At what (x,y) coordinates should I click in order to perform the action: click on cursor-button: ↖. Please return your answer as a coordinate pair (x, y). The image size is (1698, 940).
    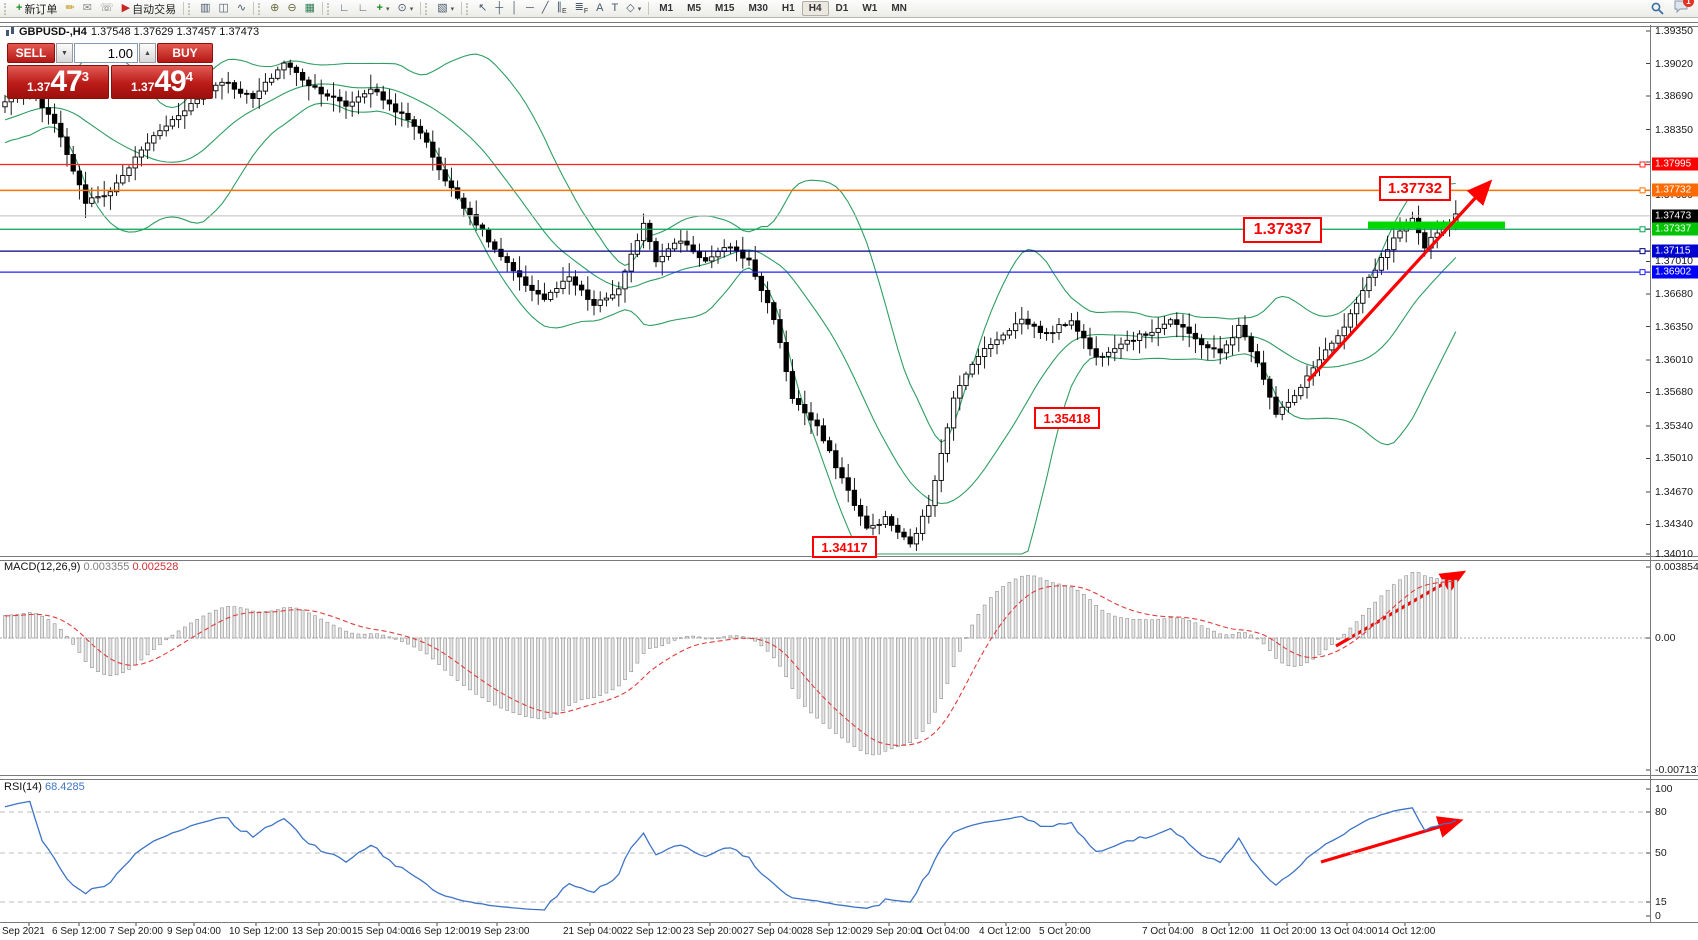
    Looking at the image, I should click on (482, 8).